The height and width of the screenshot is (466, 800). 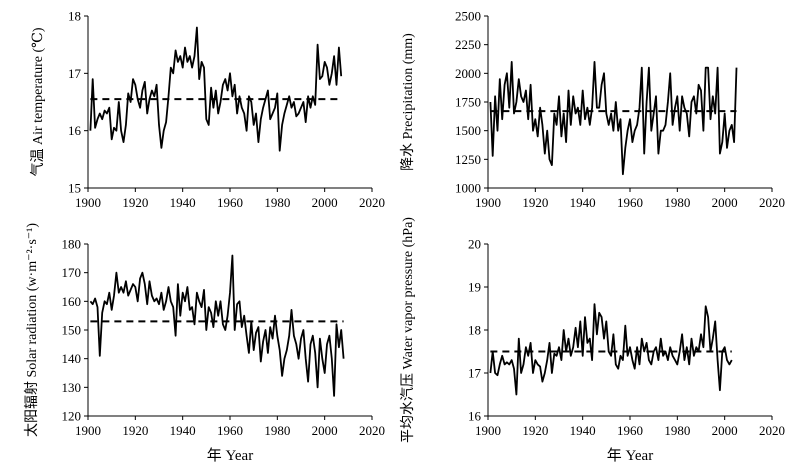 I want to click on y-tick-label: 19, so click(x=474, y=287).